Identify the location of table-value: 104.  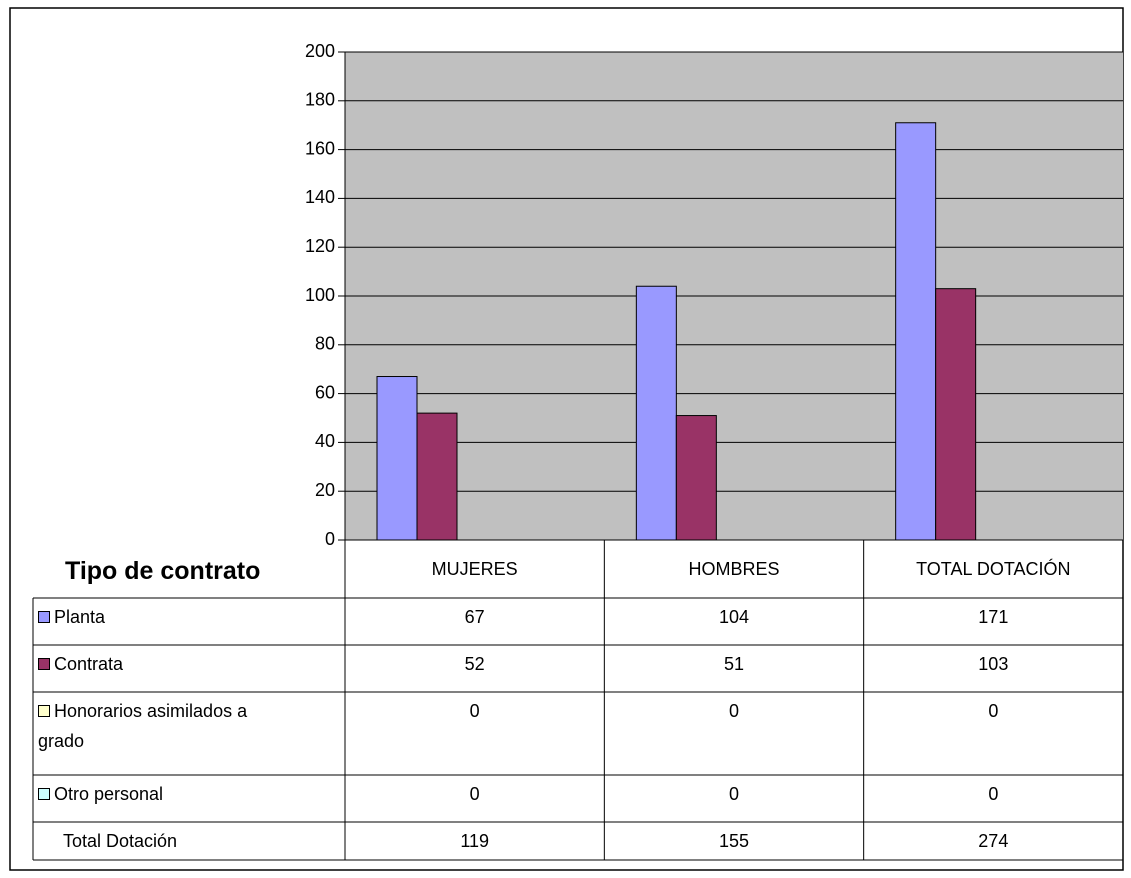
(734, 617).